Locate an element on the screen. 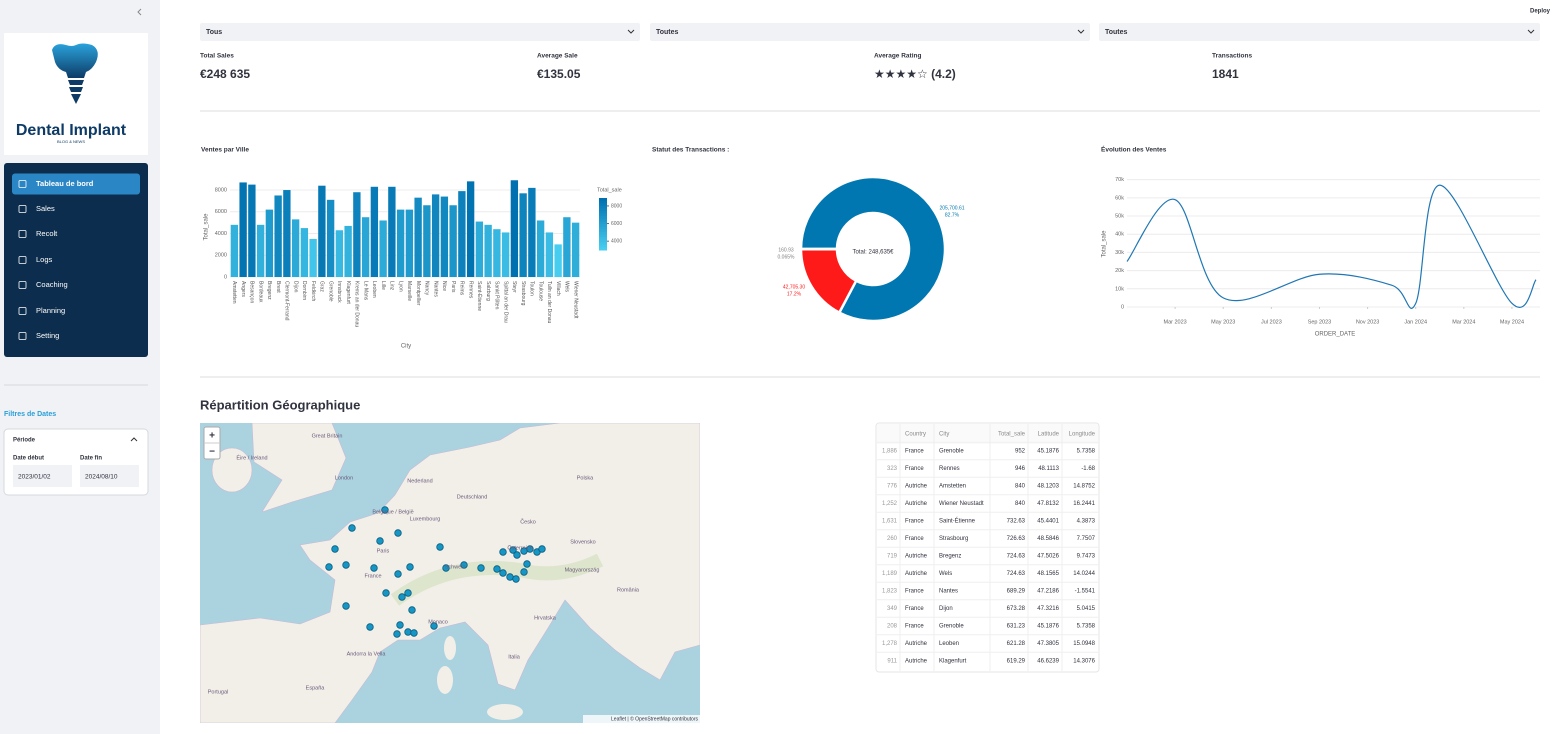  y-tick-label: 70k is located at coordinates (1119, 180).